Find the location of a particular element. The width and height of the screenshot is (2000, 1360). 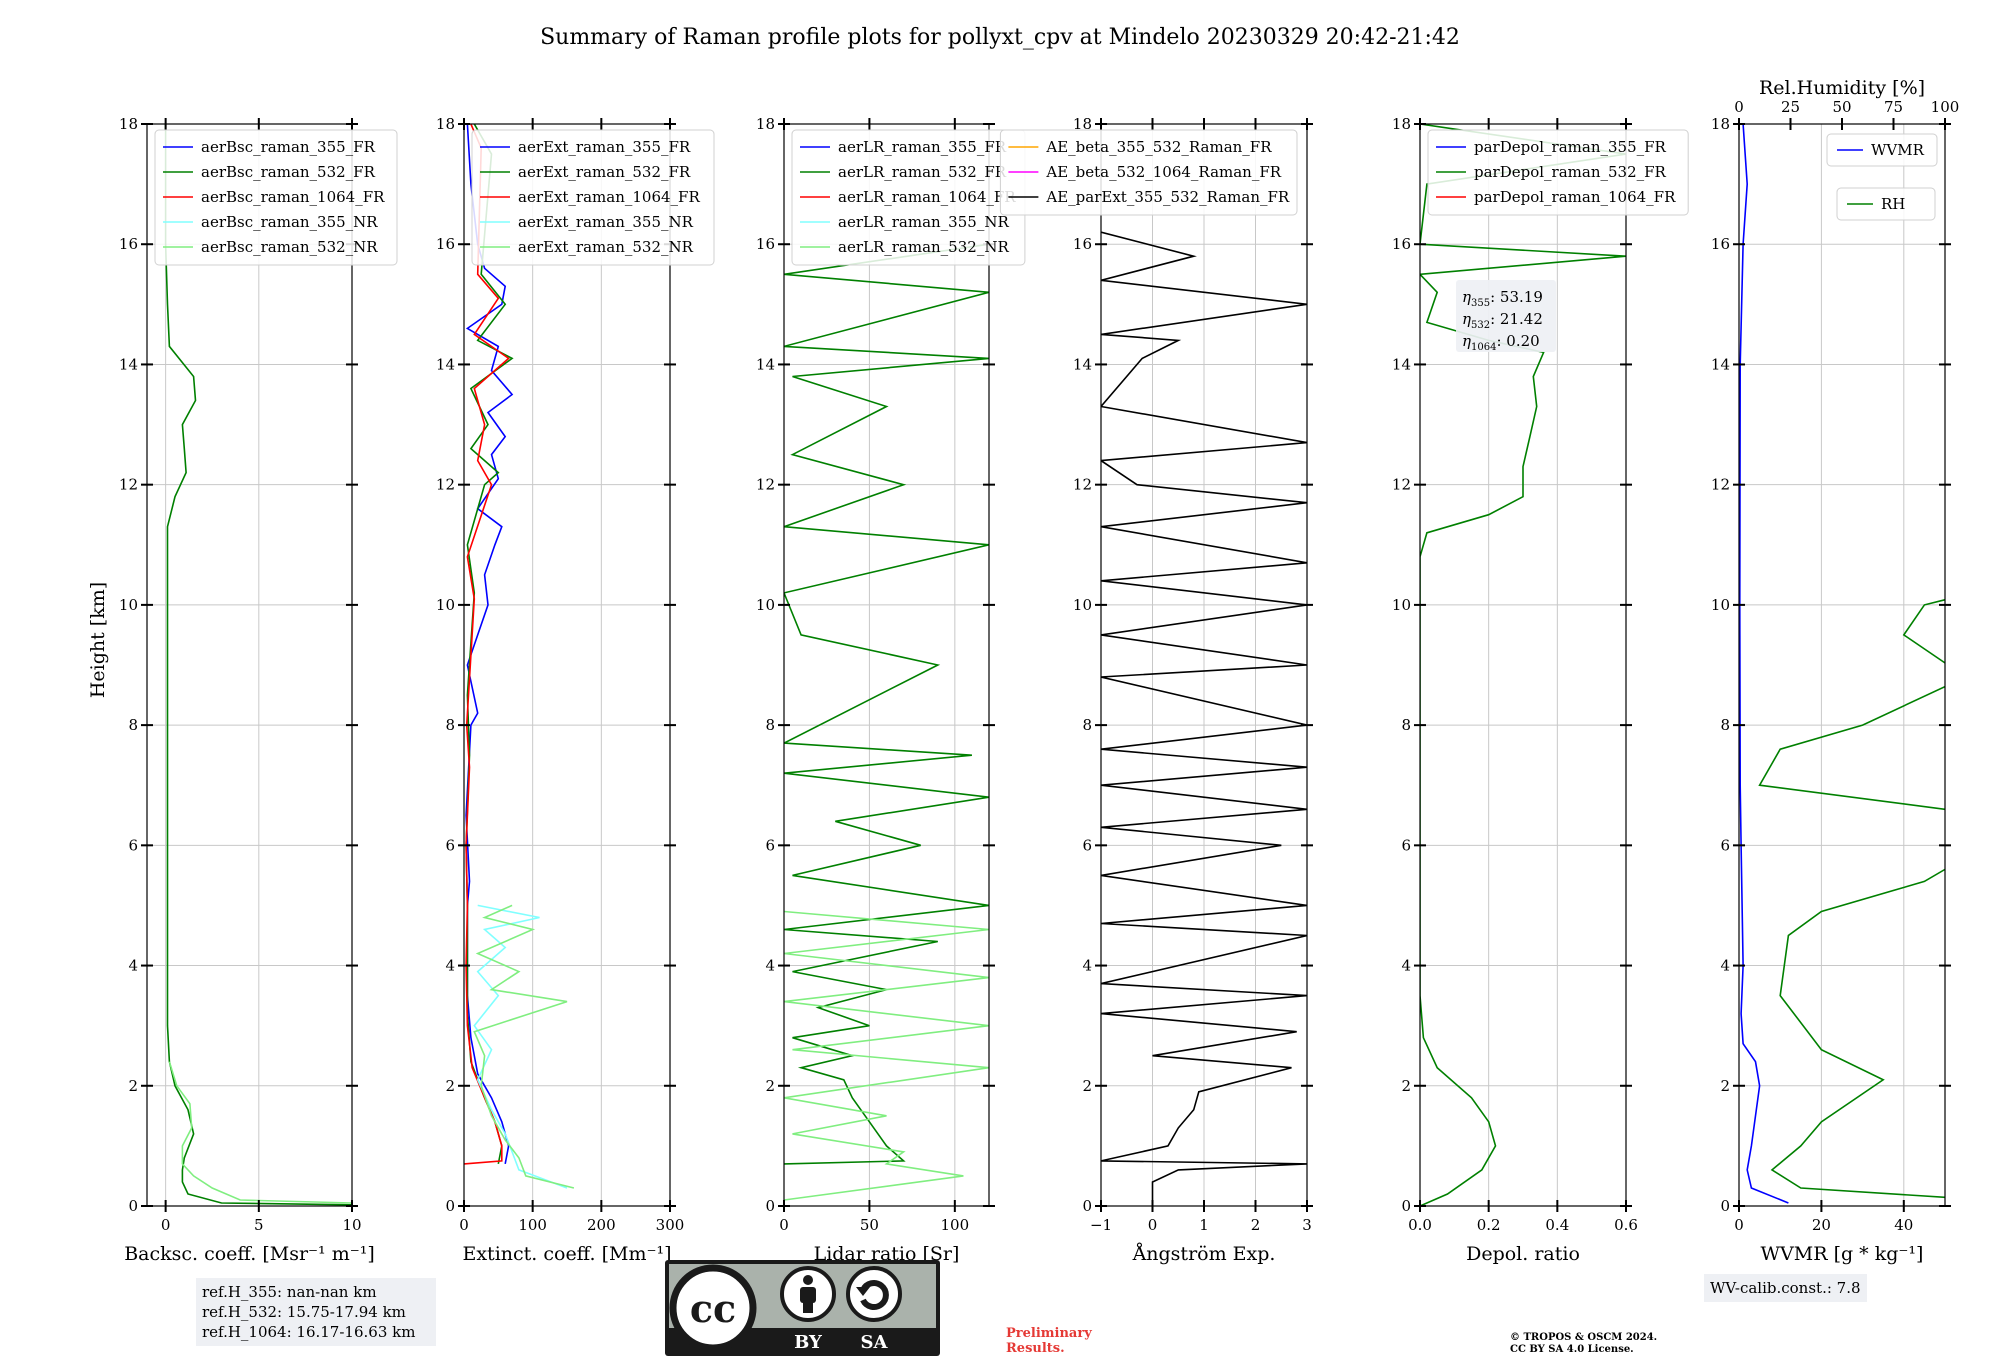

legend-label-aerLR_raman_355_NR: aerLR_raman_355_NR is located at coordinates (923, 222).